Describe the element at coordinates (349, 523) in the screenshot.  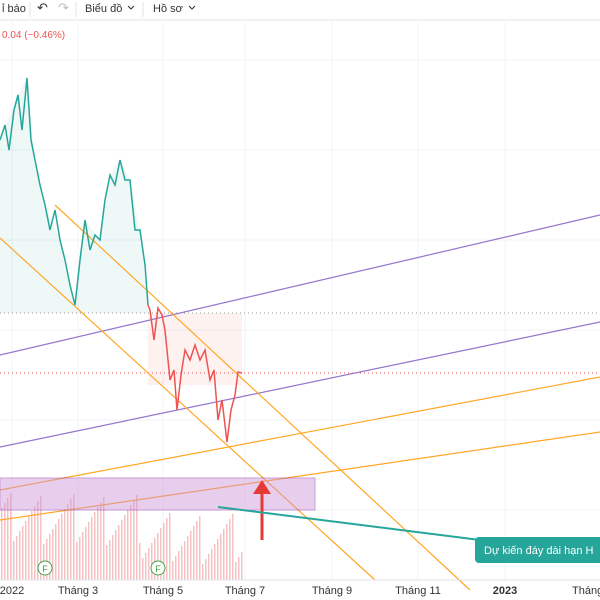
I see `callout-line` at that location.